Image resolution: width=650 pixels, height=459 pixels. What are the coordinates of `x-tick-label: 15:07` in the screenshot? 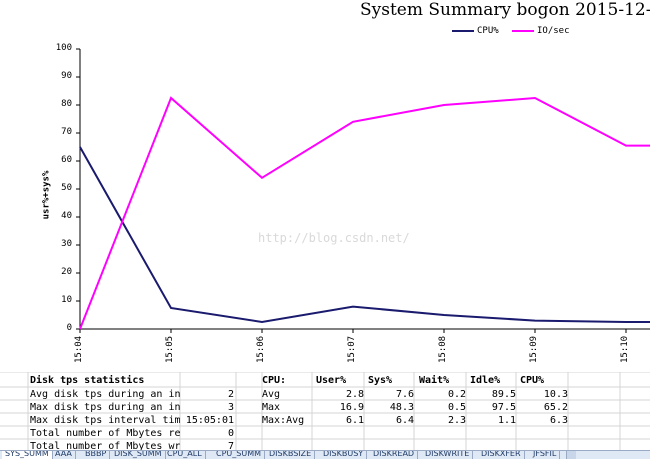 It's located at (352, 349).